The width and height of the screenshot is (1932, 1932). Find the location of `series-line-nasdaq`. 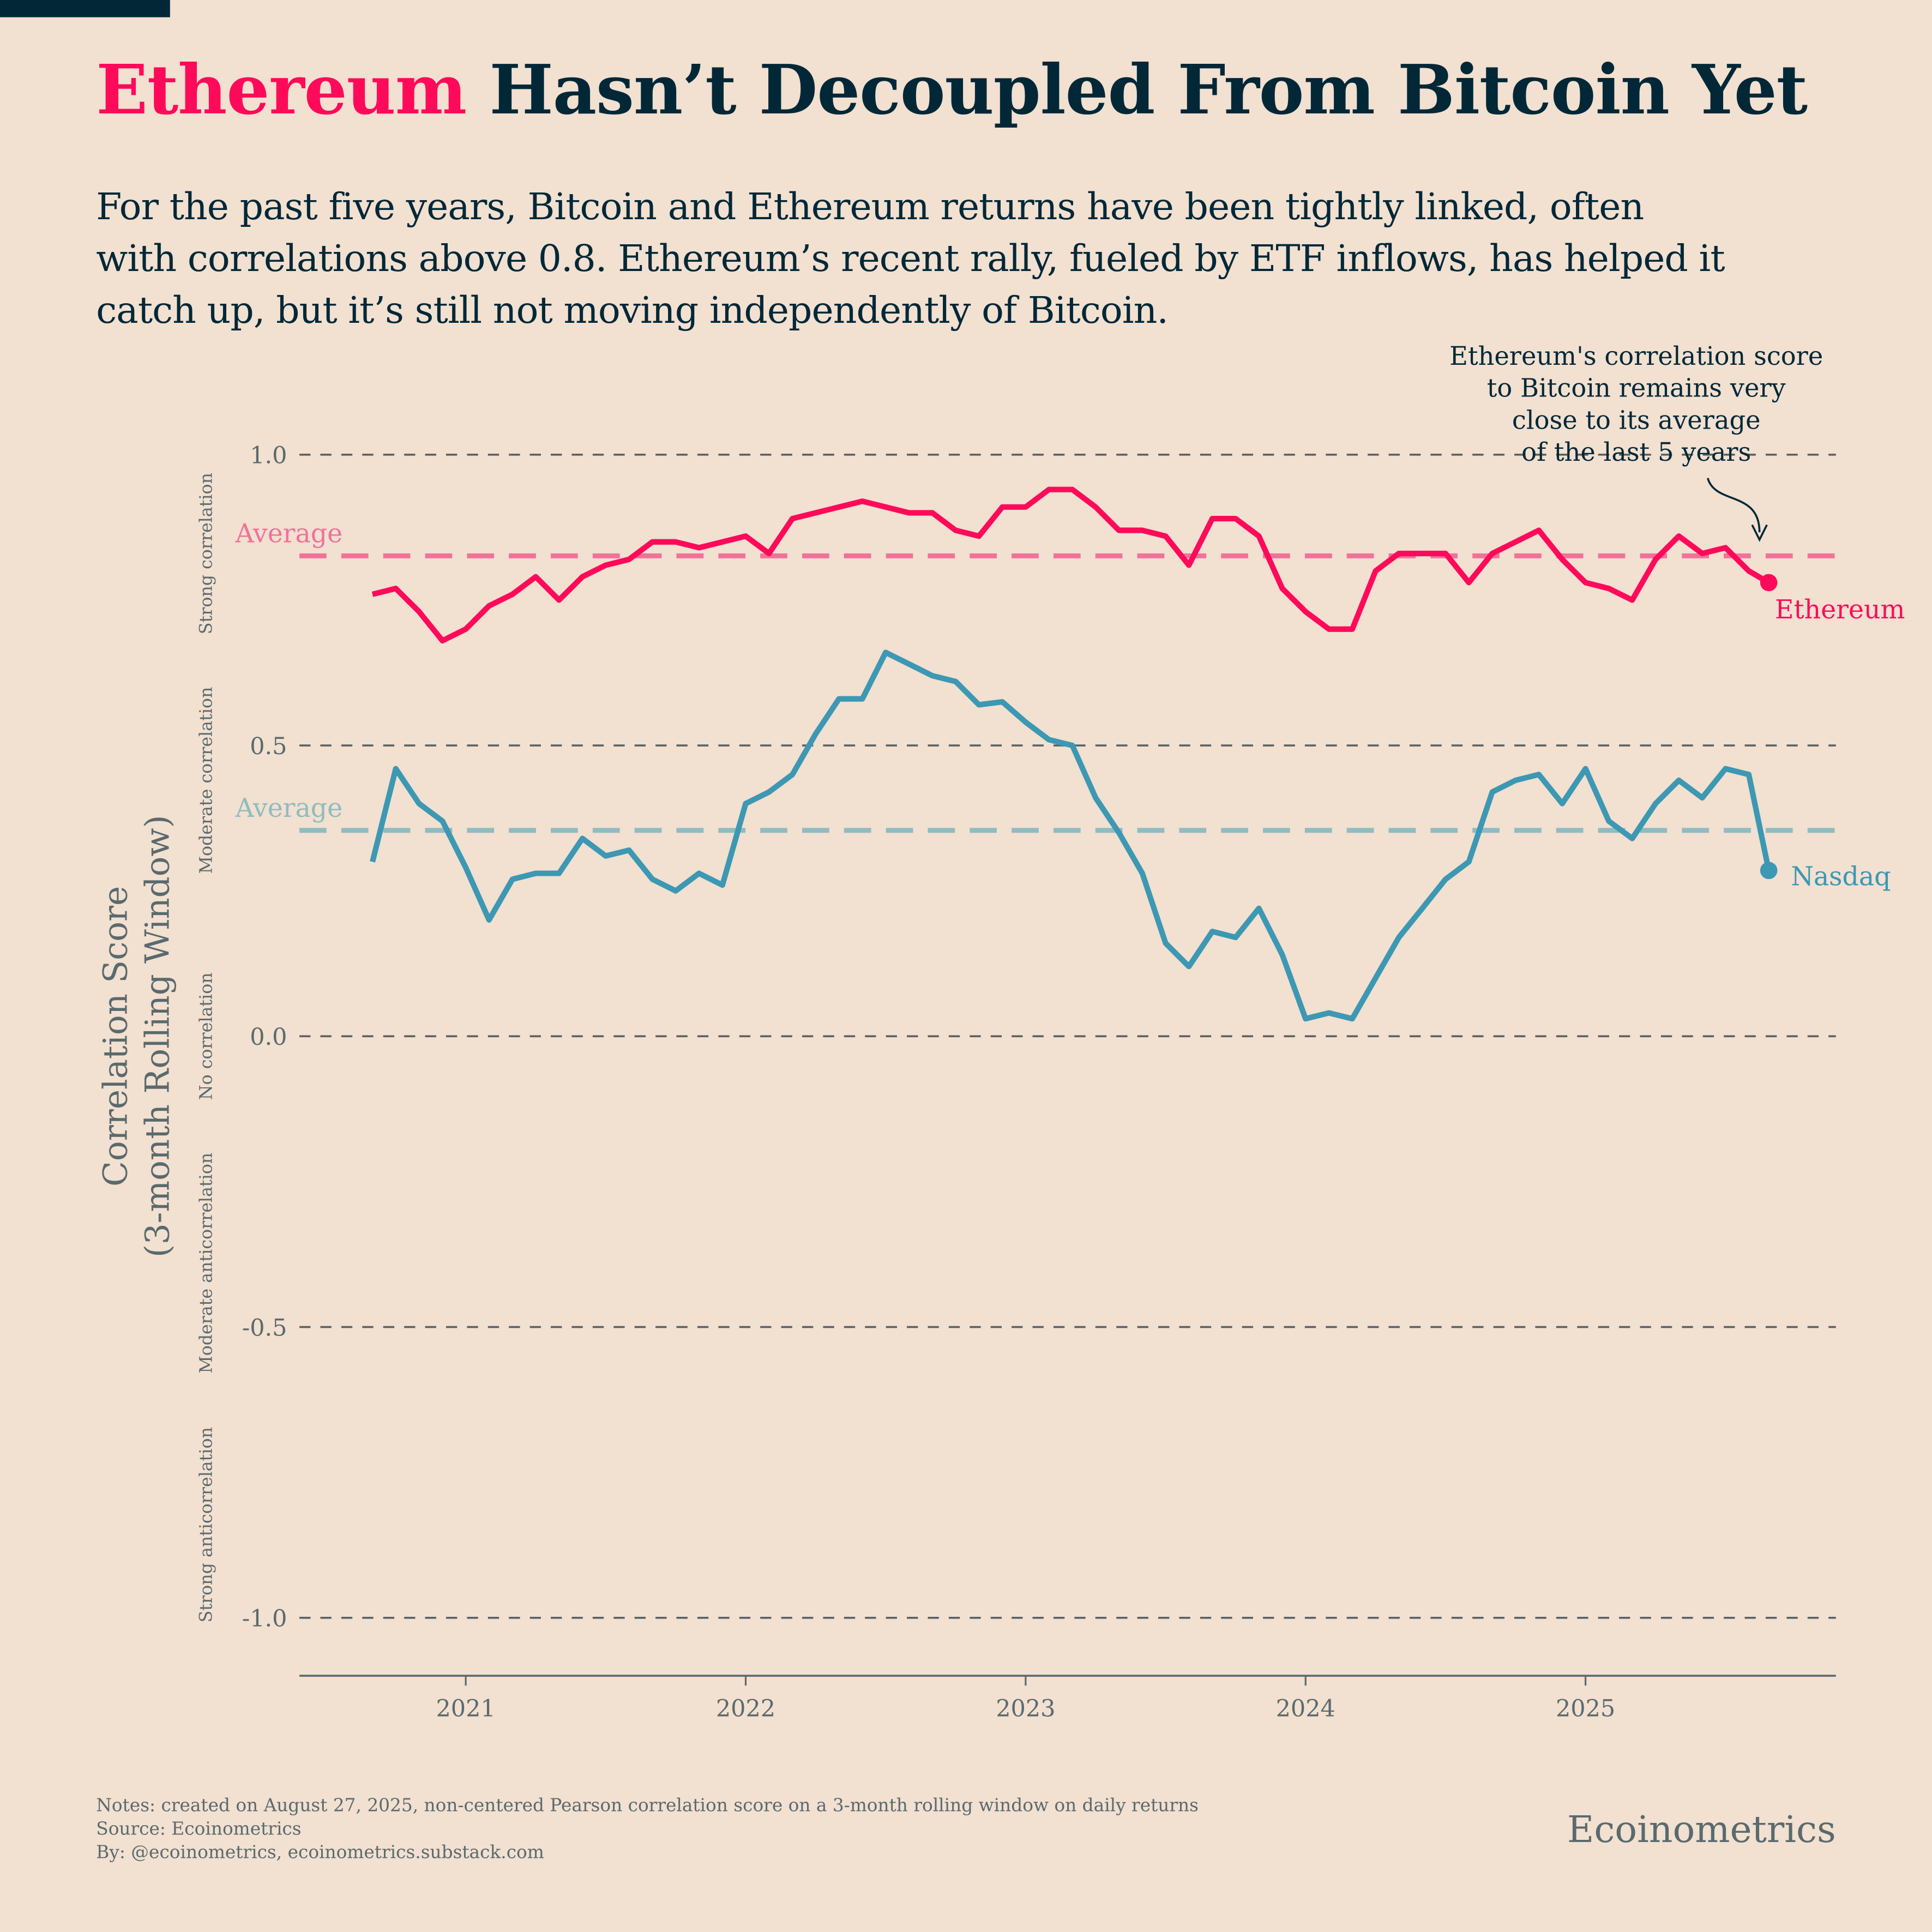

series-line-nasdaq is located at coordinates (1071, 835).